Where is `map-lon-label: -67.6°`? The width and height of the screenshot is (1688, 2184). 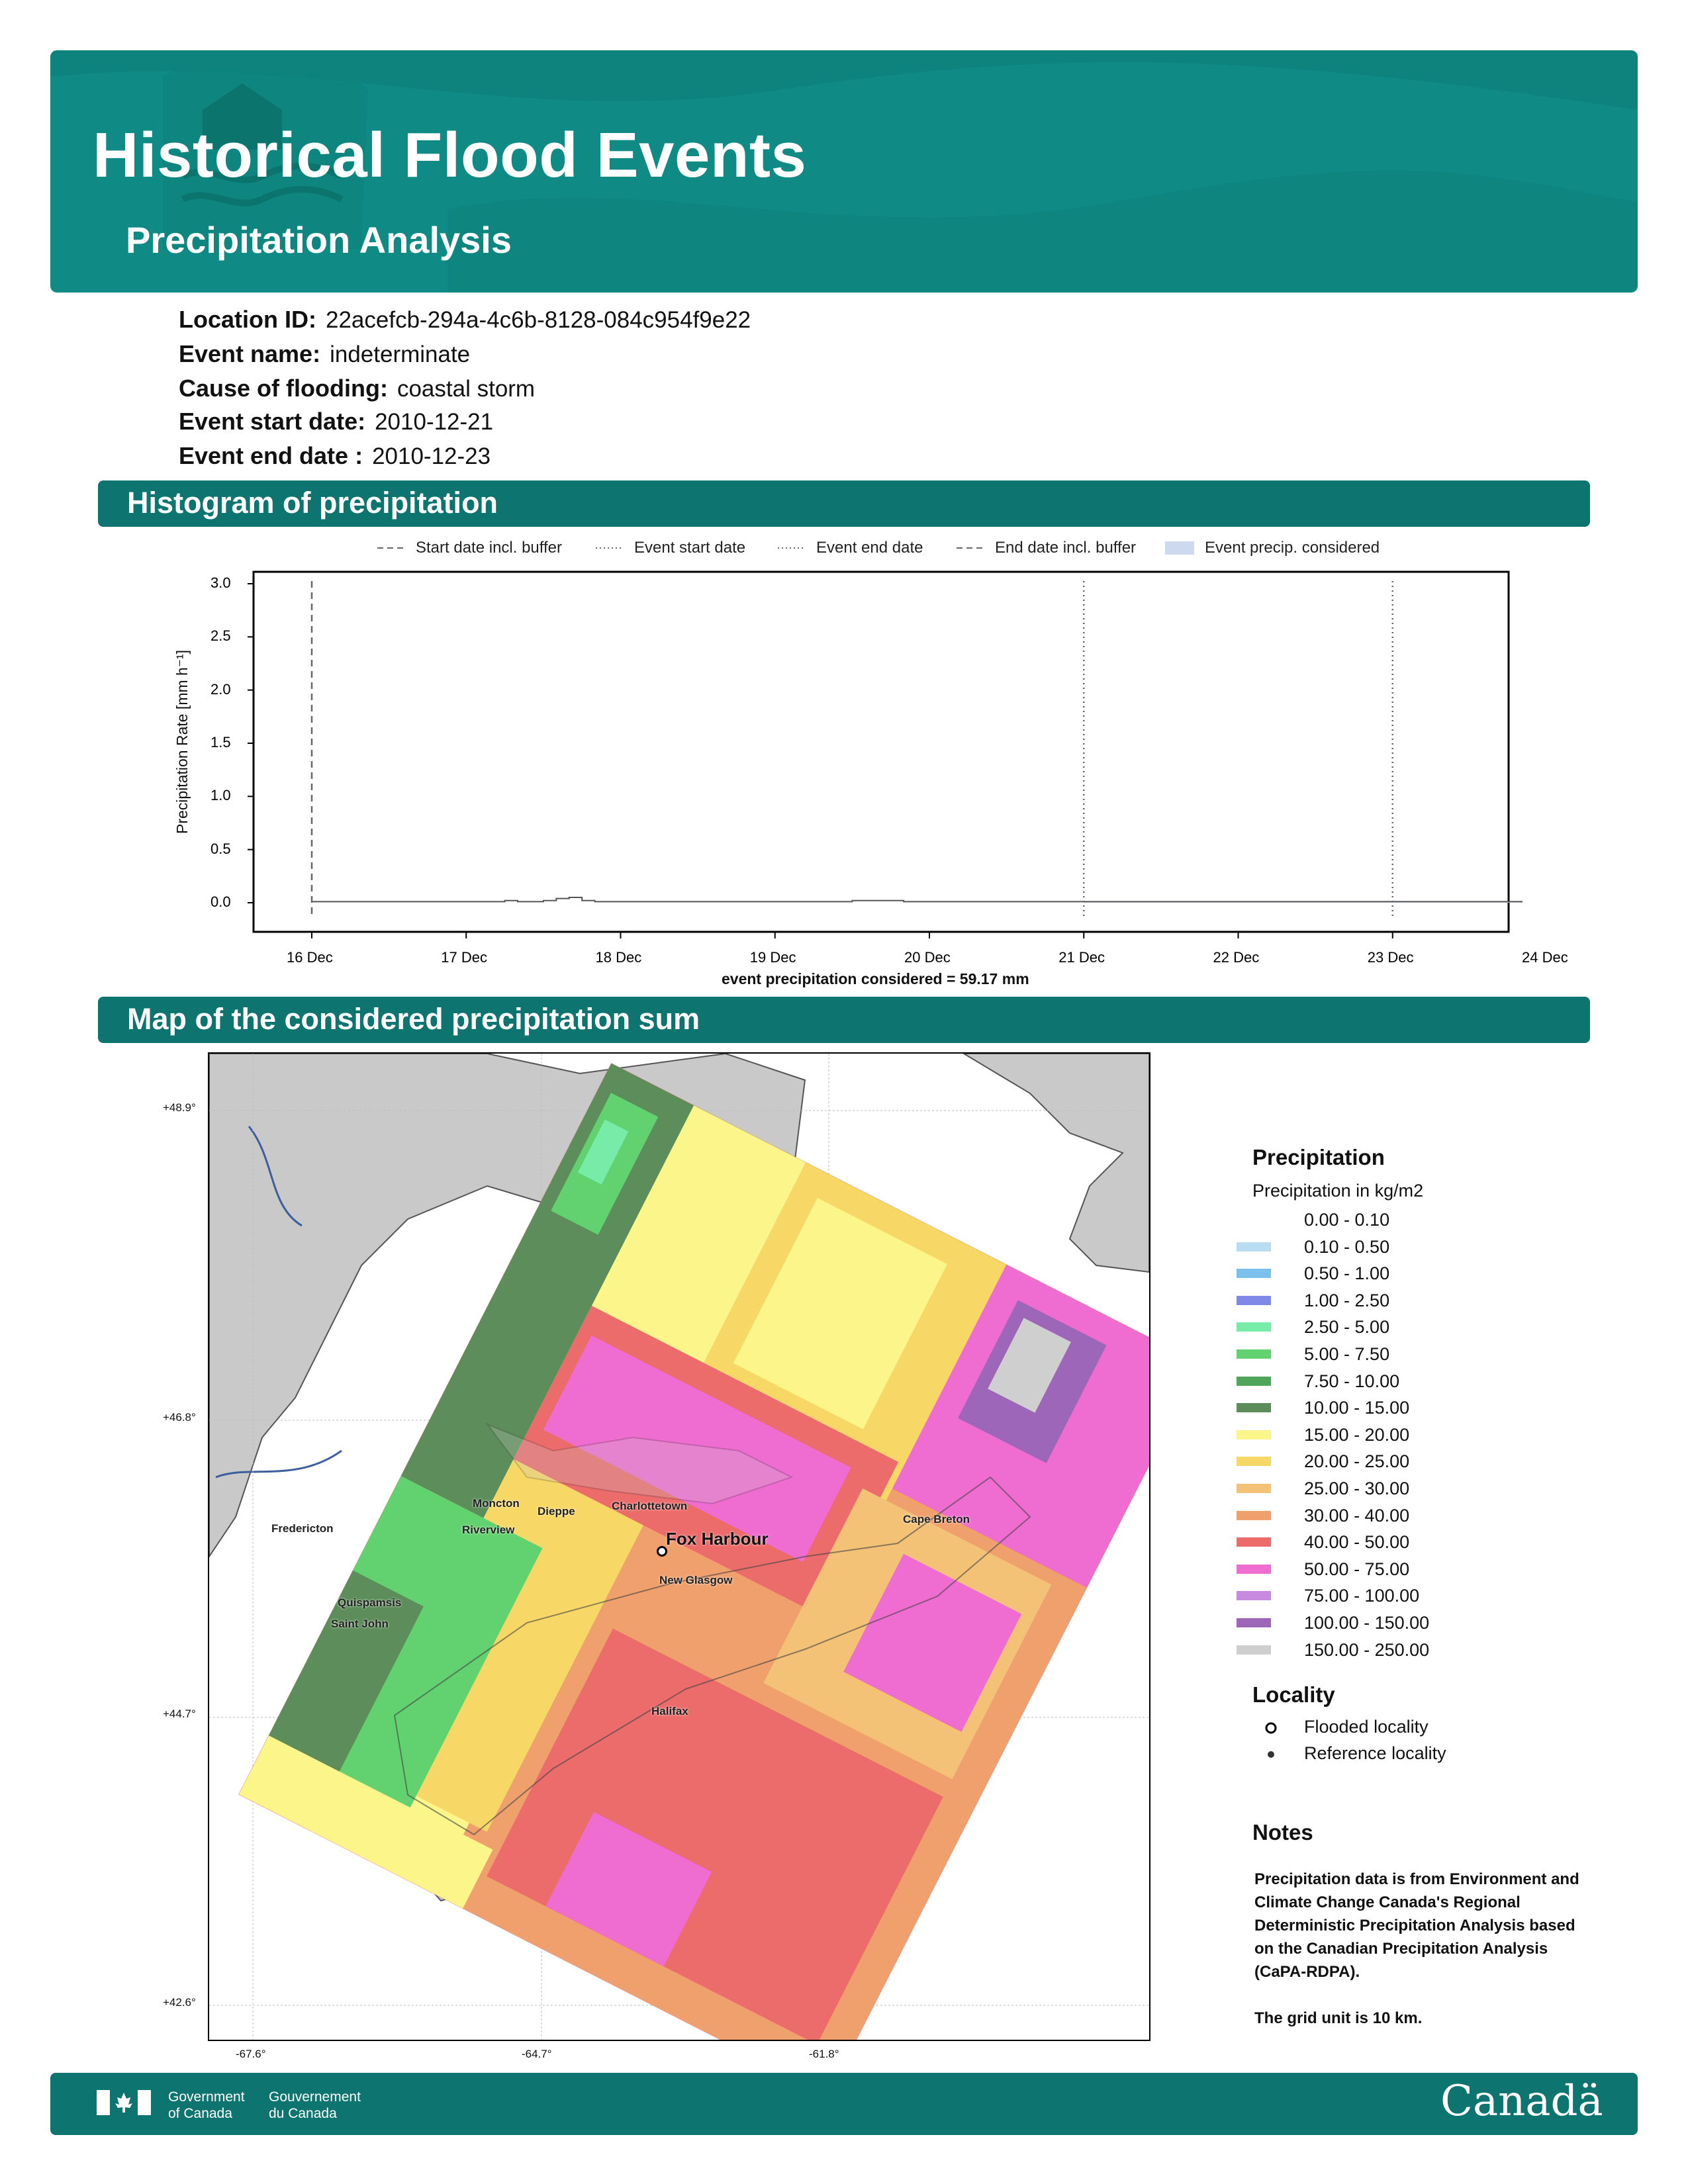
map-lon-label: -67.6° is located at coordinates (251, 2054).